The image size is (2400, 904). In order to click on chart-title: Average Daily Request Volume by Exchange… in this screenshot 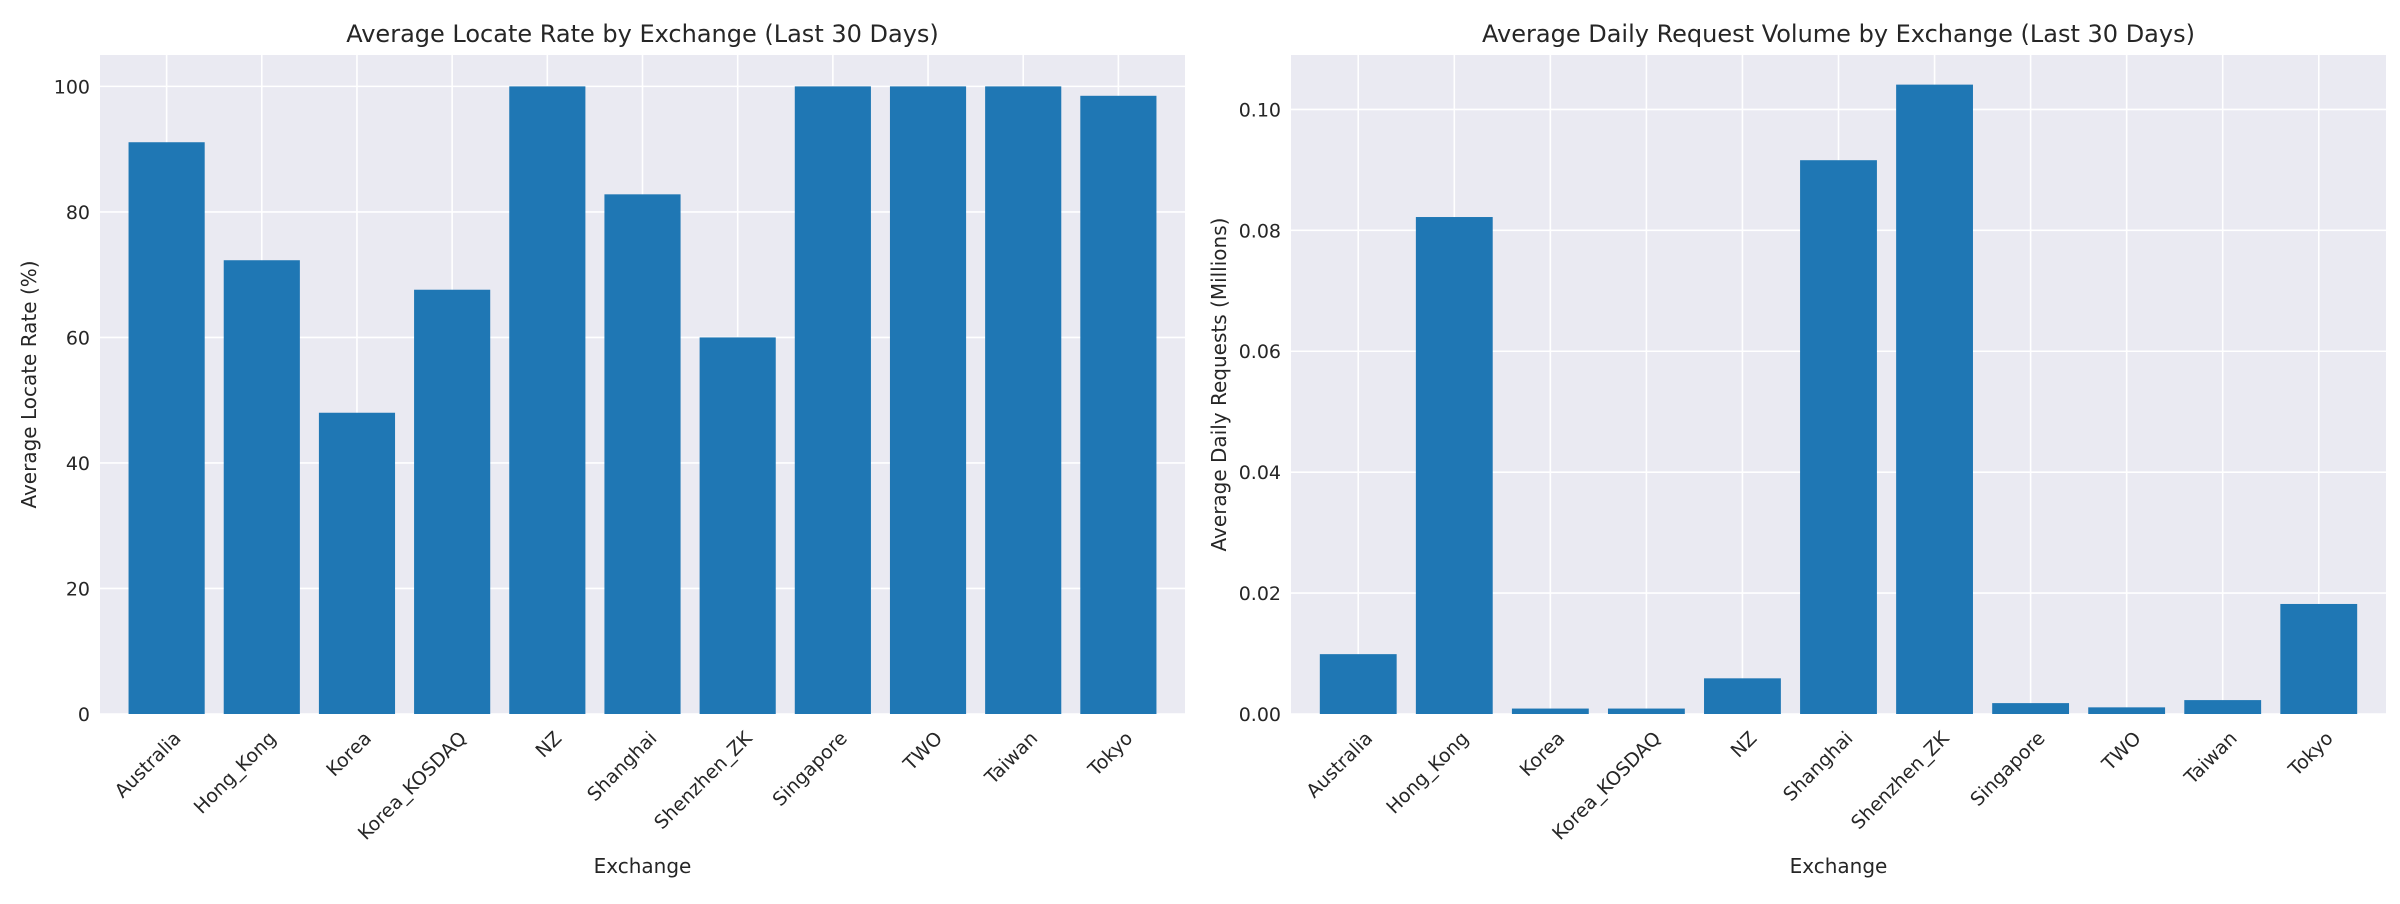, I will do `click(1838, 34)`.